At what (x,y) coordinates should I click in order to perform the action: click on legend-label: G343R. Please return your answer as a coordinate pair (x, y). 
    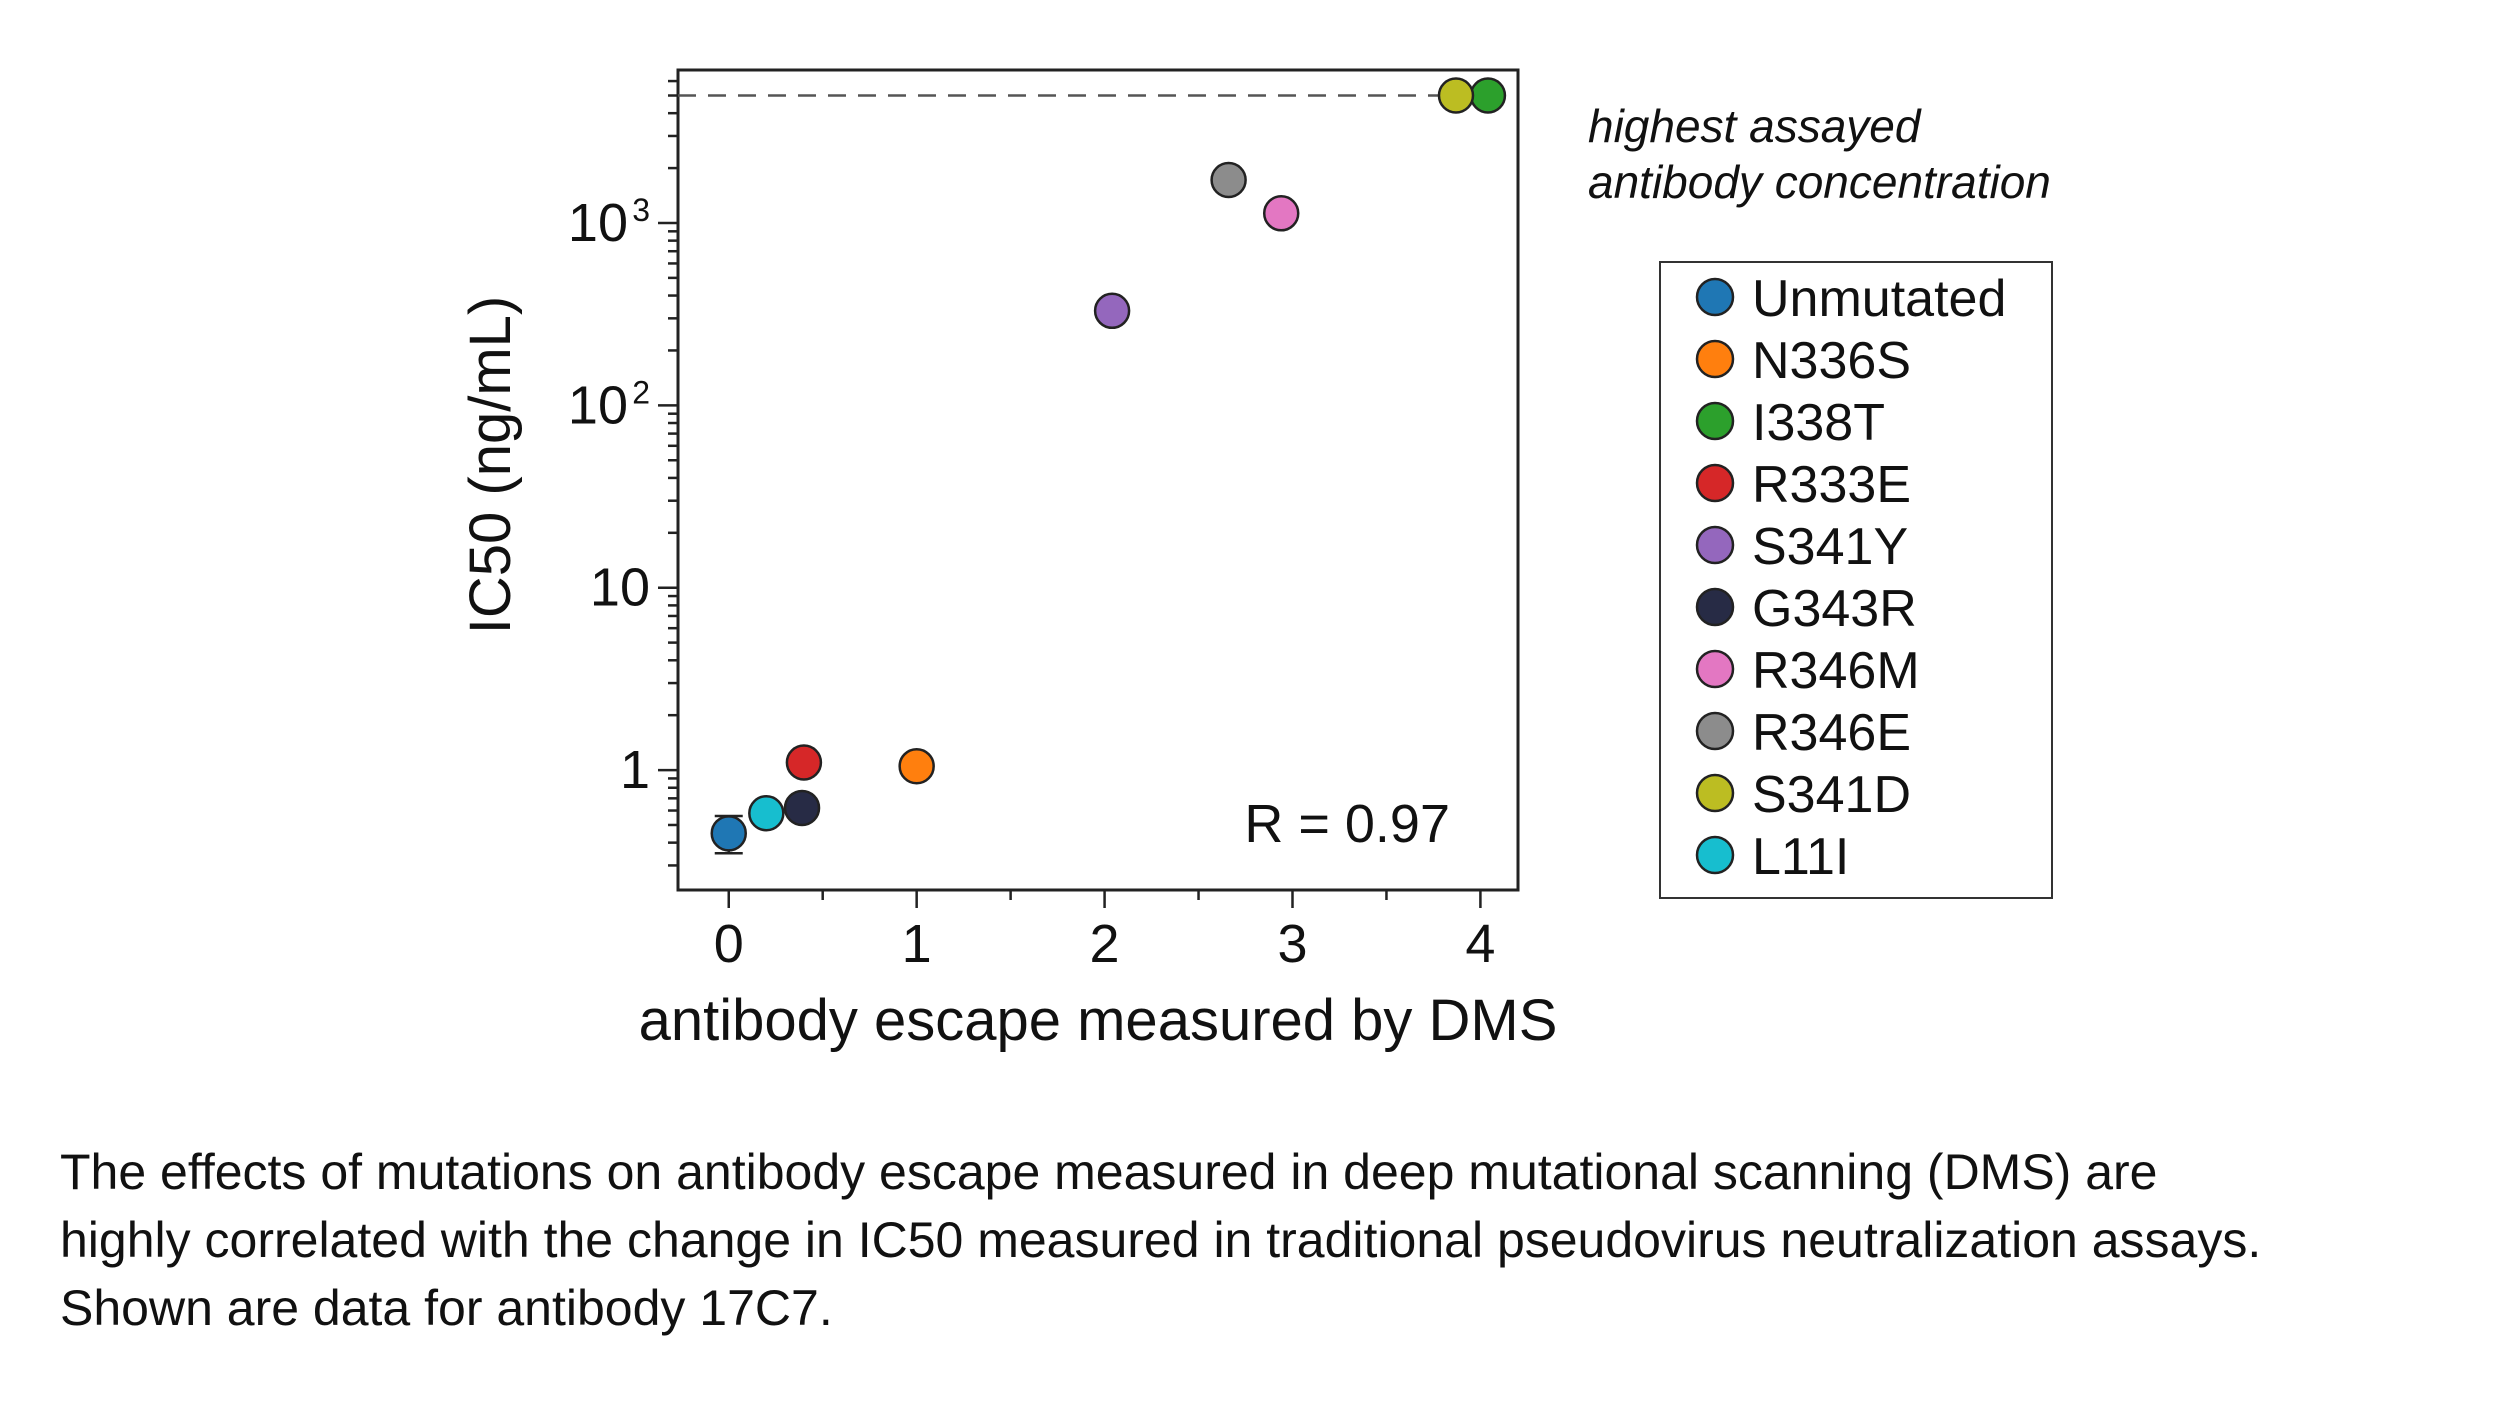
    Looking at the image, I should click on (1834, 609).